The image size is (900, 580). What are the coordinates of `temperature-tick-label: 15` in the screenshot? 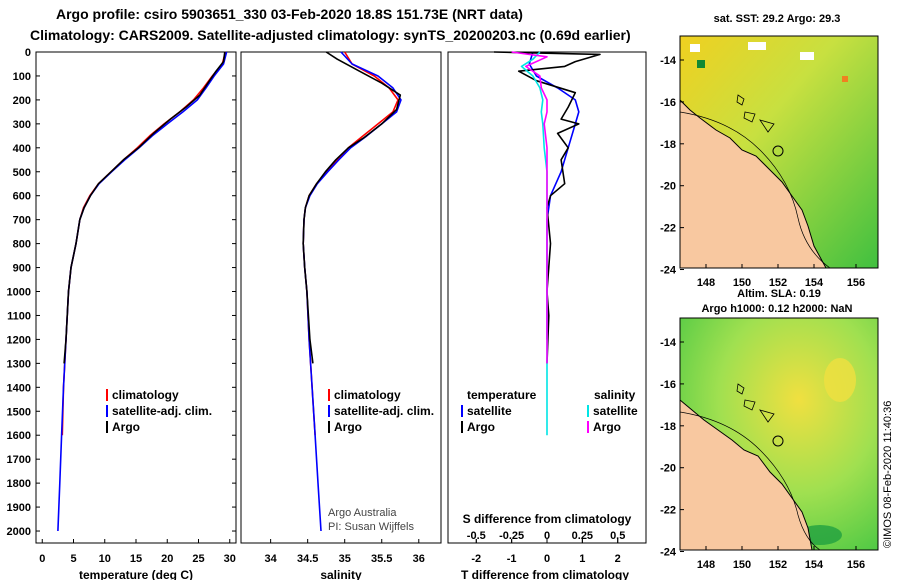 It's located at (136, 559).